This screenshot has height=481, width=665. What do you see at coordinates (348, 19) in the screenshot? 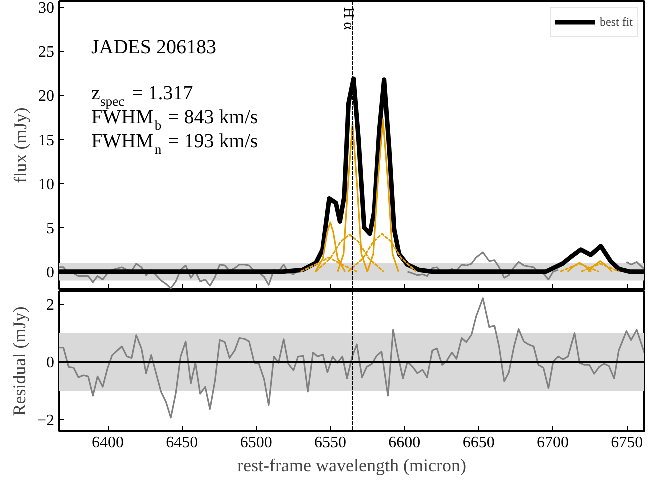
I see `ref-line-label: H α` at bounding box center [348, 19].